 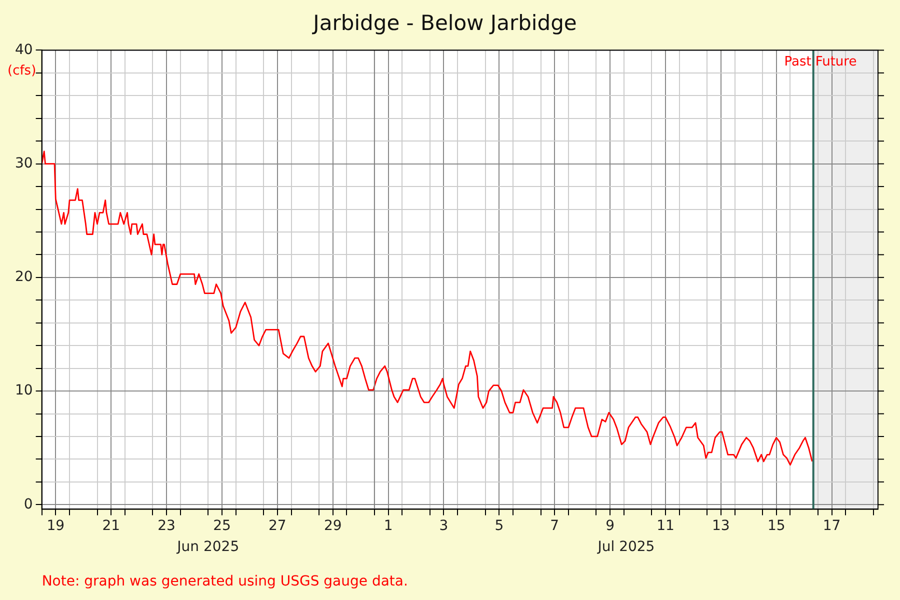 What do you see at coordinates (28, 504) in the screenshot?
I see `y-tick-label: 0` at bounding box center [28, 504].